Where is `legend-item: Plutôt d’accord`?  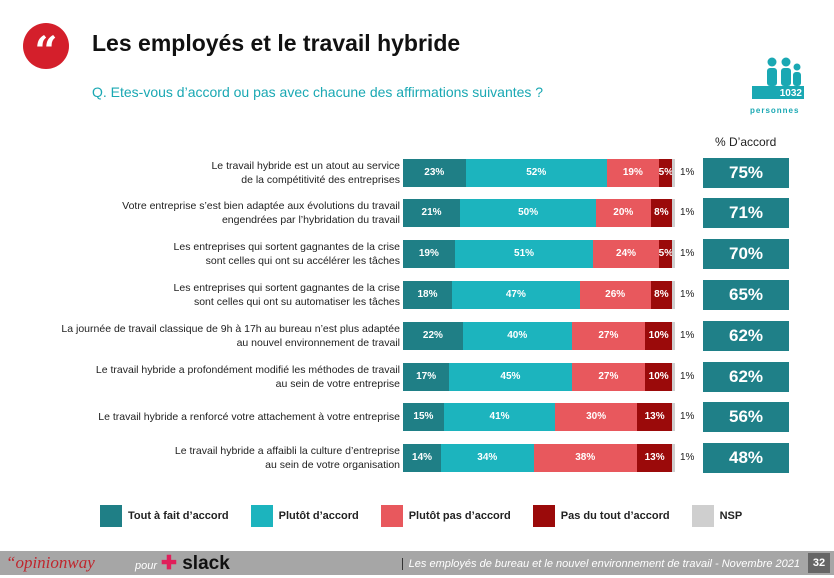
legend-item: Plutôt d’accord is located at coordinates (304, 516).